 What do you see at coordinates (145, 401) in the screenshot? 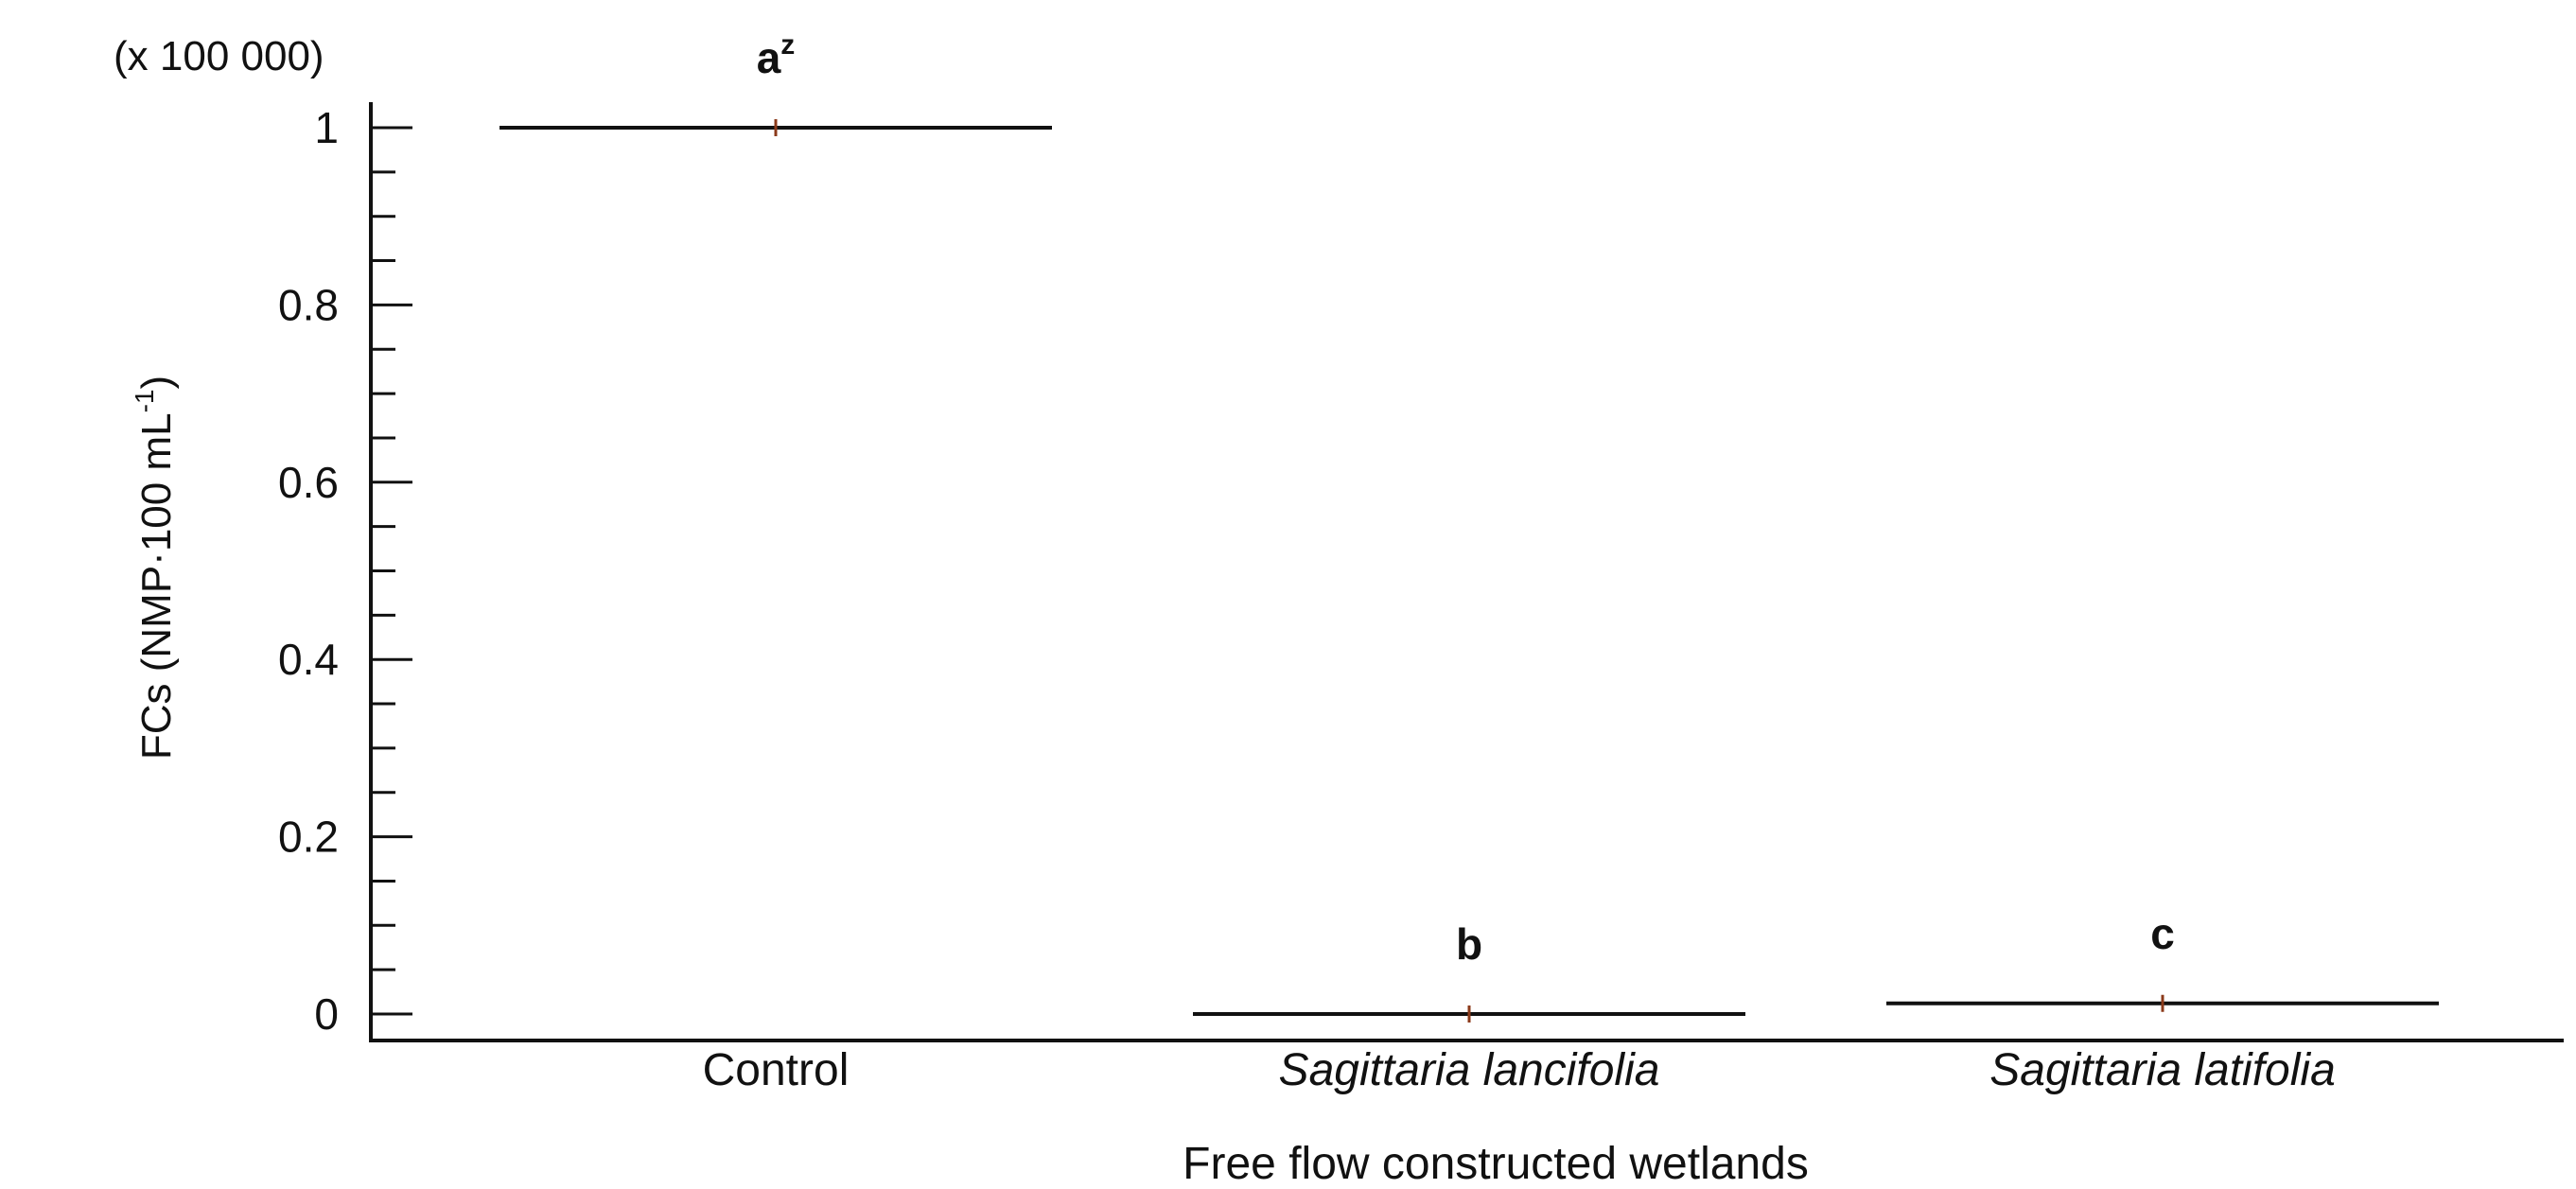
I see `y-axis-label-sup: -1` at bounding box center [145, 401].